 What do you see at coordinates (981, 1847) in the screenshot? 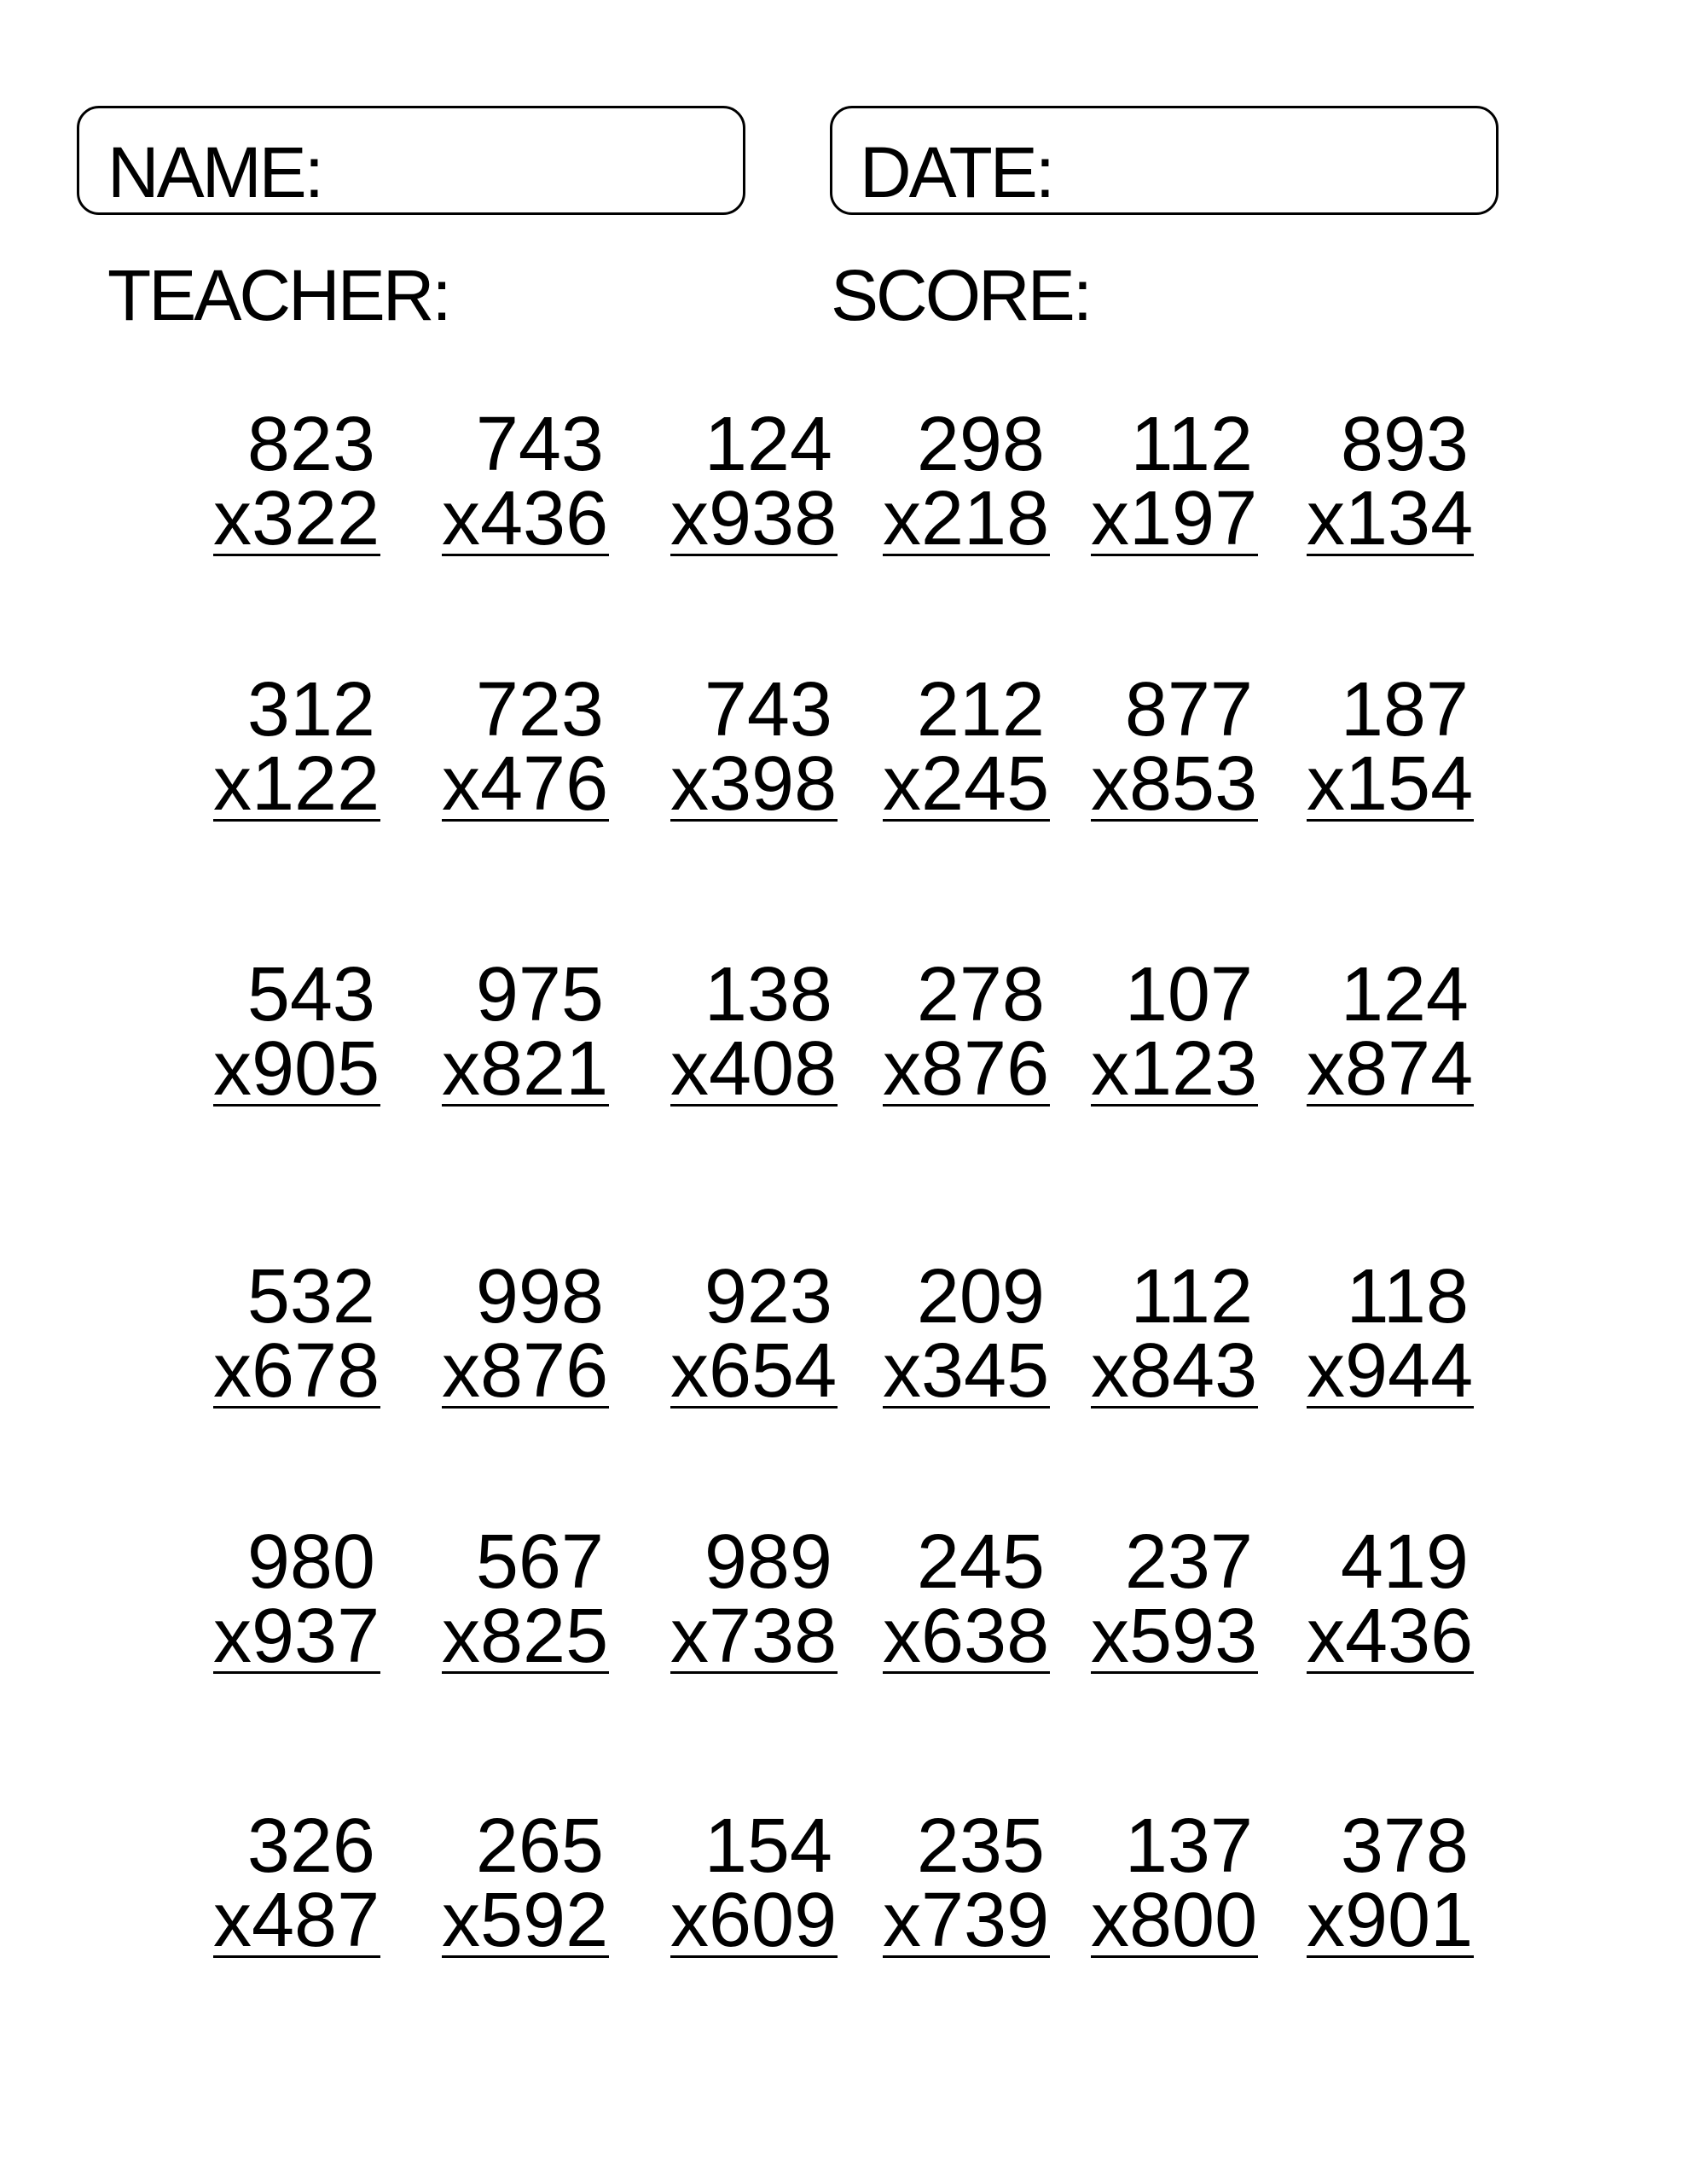
I see `multiplicand: 235` at bounding box center [981, 1847].